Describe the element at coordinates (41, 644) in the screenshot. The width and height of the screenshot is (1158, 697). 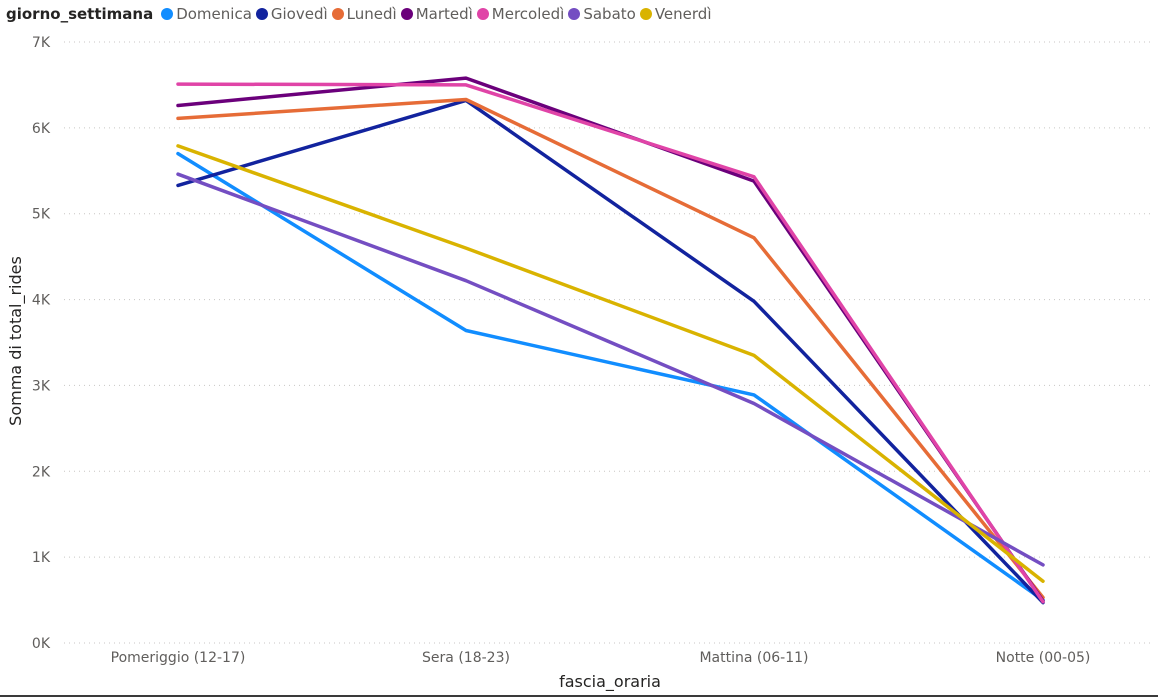
I see `y-tick-label: 0K` at that location.